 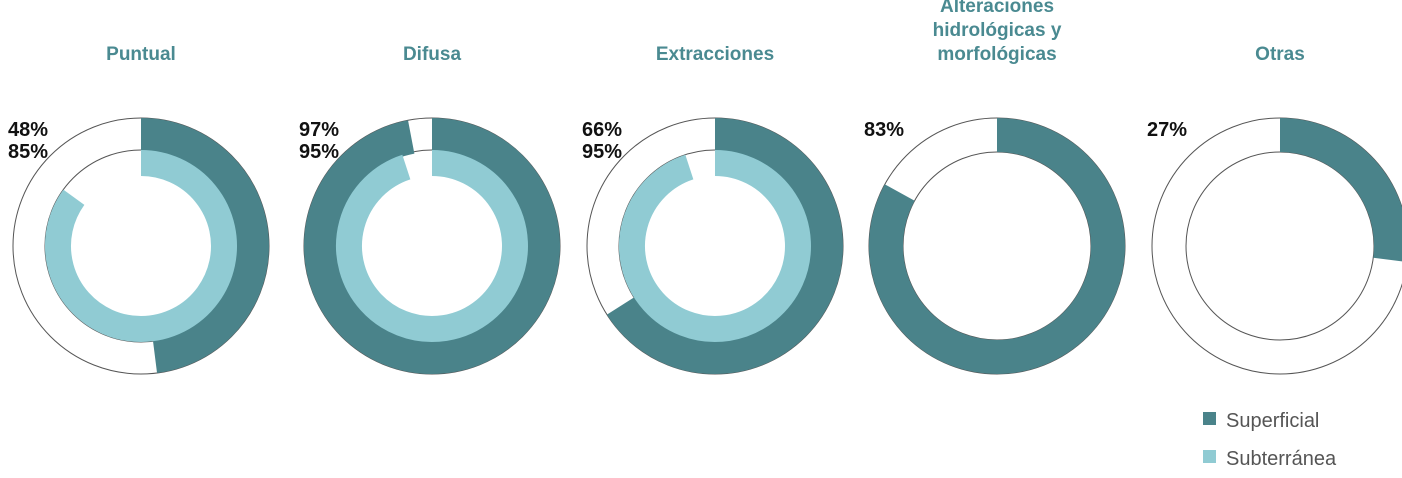 What do you see at coordinates (884, 130) in the screenshot?
I see `label-superficial: 83%` at bounding box center [884, 130].